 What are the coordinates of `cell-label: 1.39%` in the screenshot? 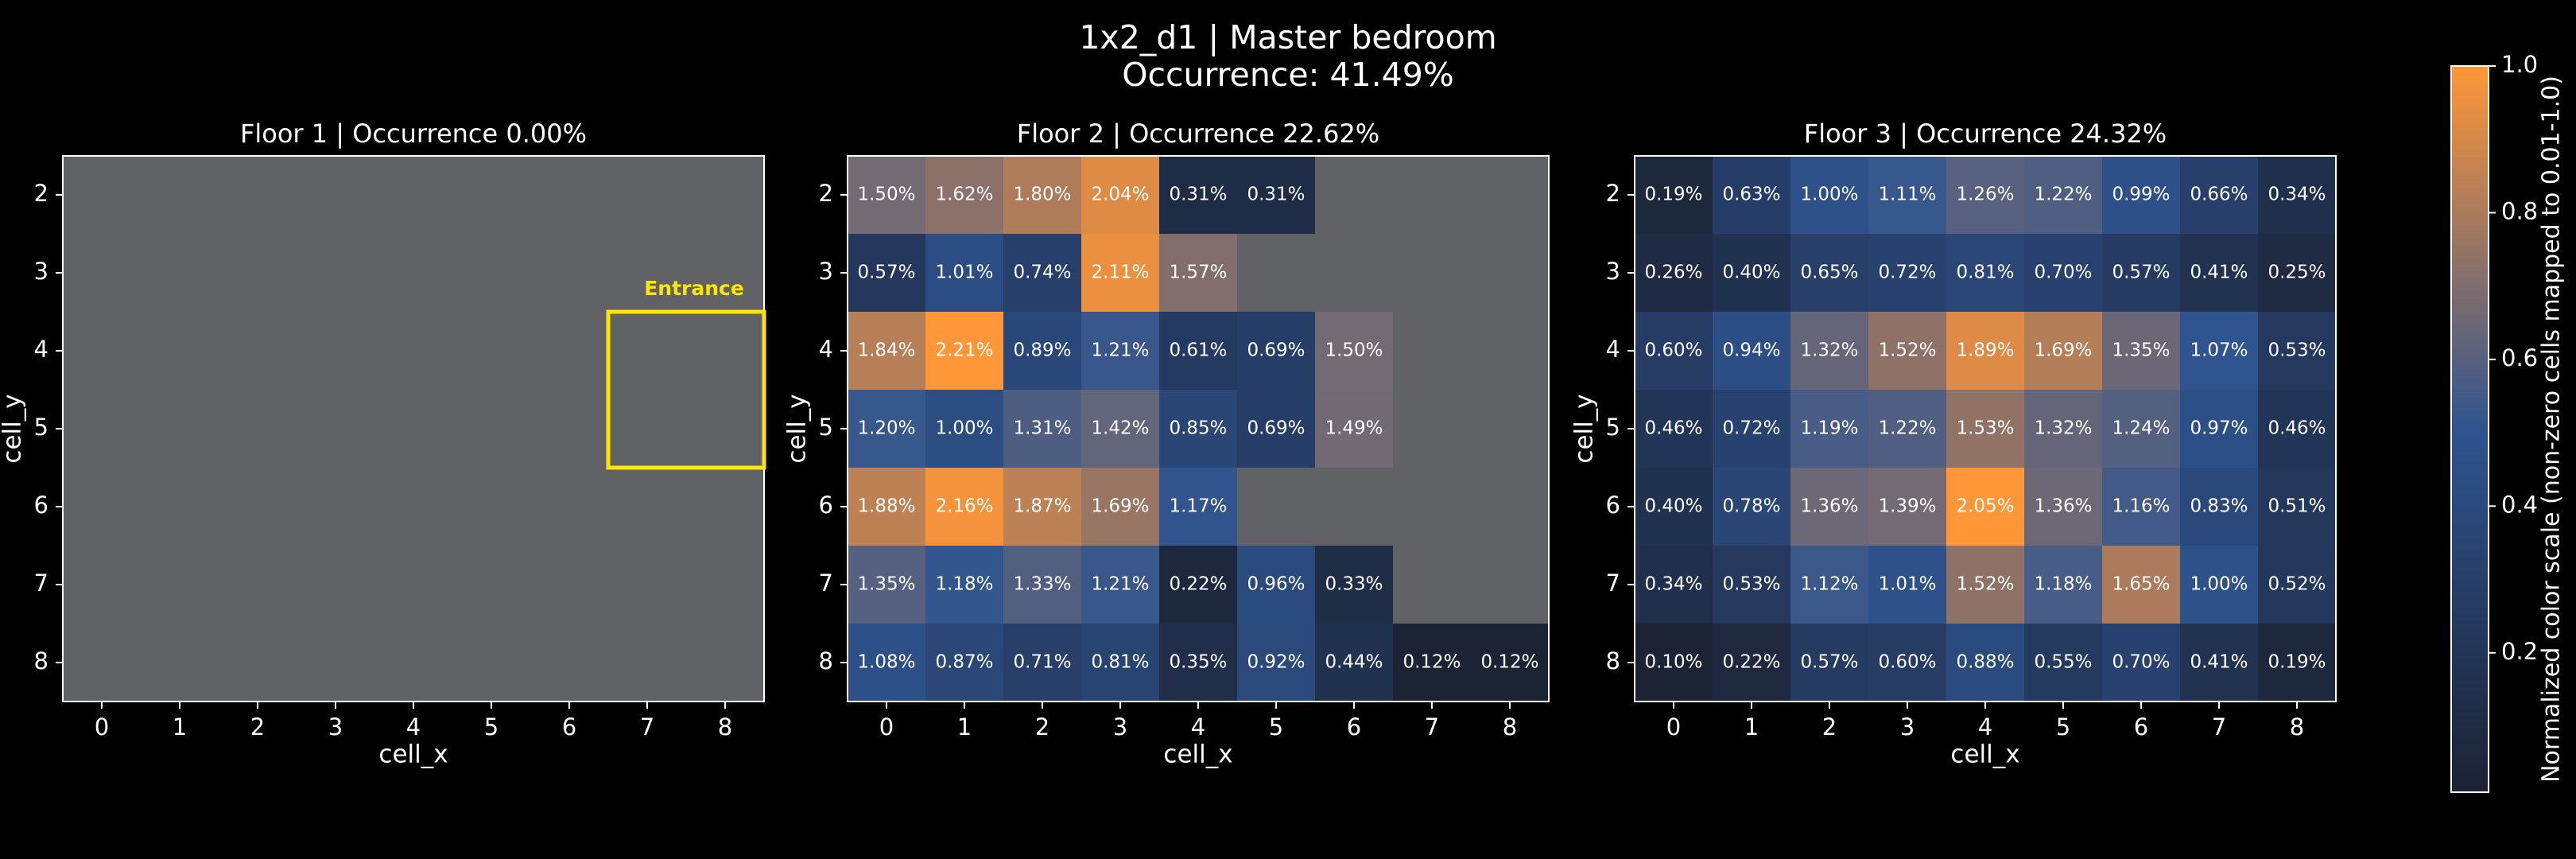 It's located at (1907, 506).